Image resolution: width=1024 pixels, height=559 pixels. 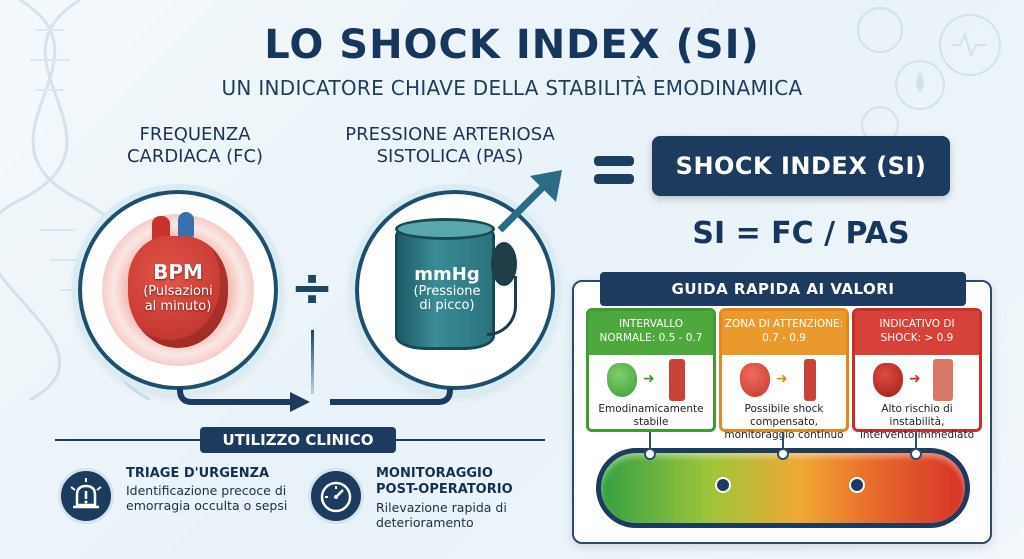 What do you see at coordinates (445, 229) in the screenshot?
I see `cuff-top` at bounding box center [445, 229].